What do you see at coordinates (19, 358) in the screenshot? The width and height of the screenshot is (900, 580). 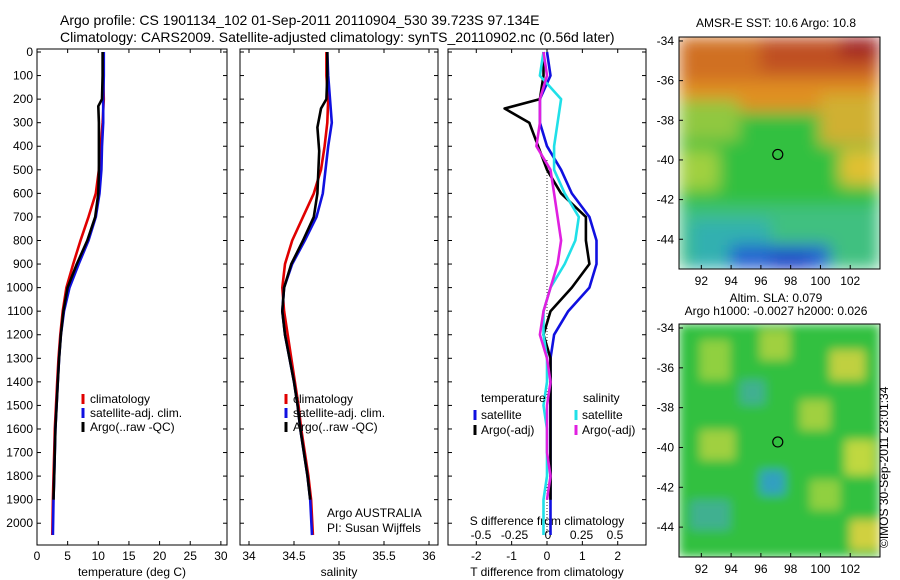 I see `y-tick-label: 1300` at bounding box center [19, 358].